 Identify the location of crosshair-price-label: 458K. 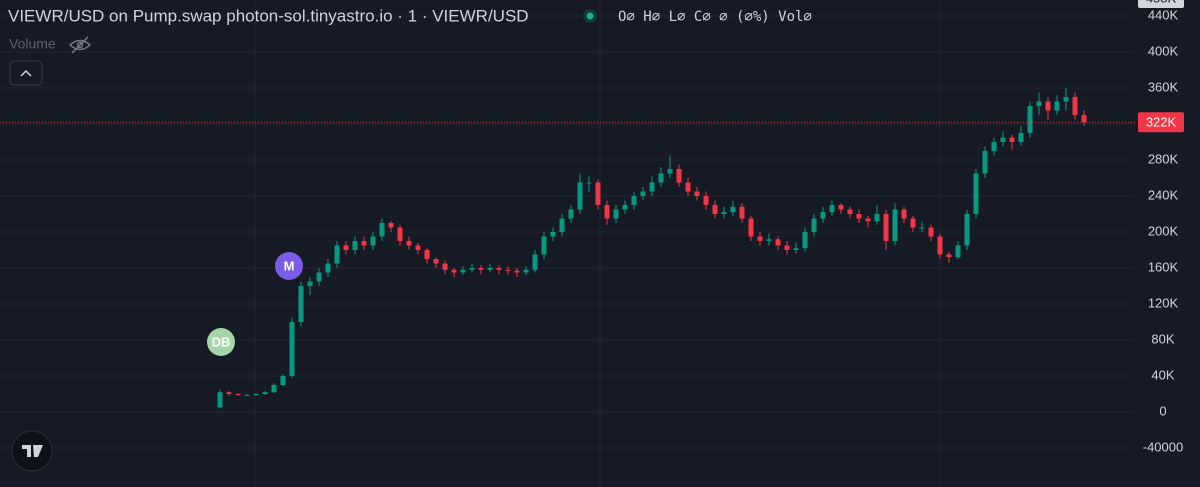
(1161, 2).